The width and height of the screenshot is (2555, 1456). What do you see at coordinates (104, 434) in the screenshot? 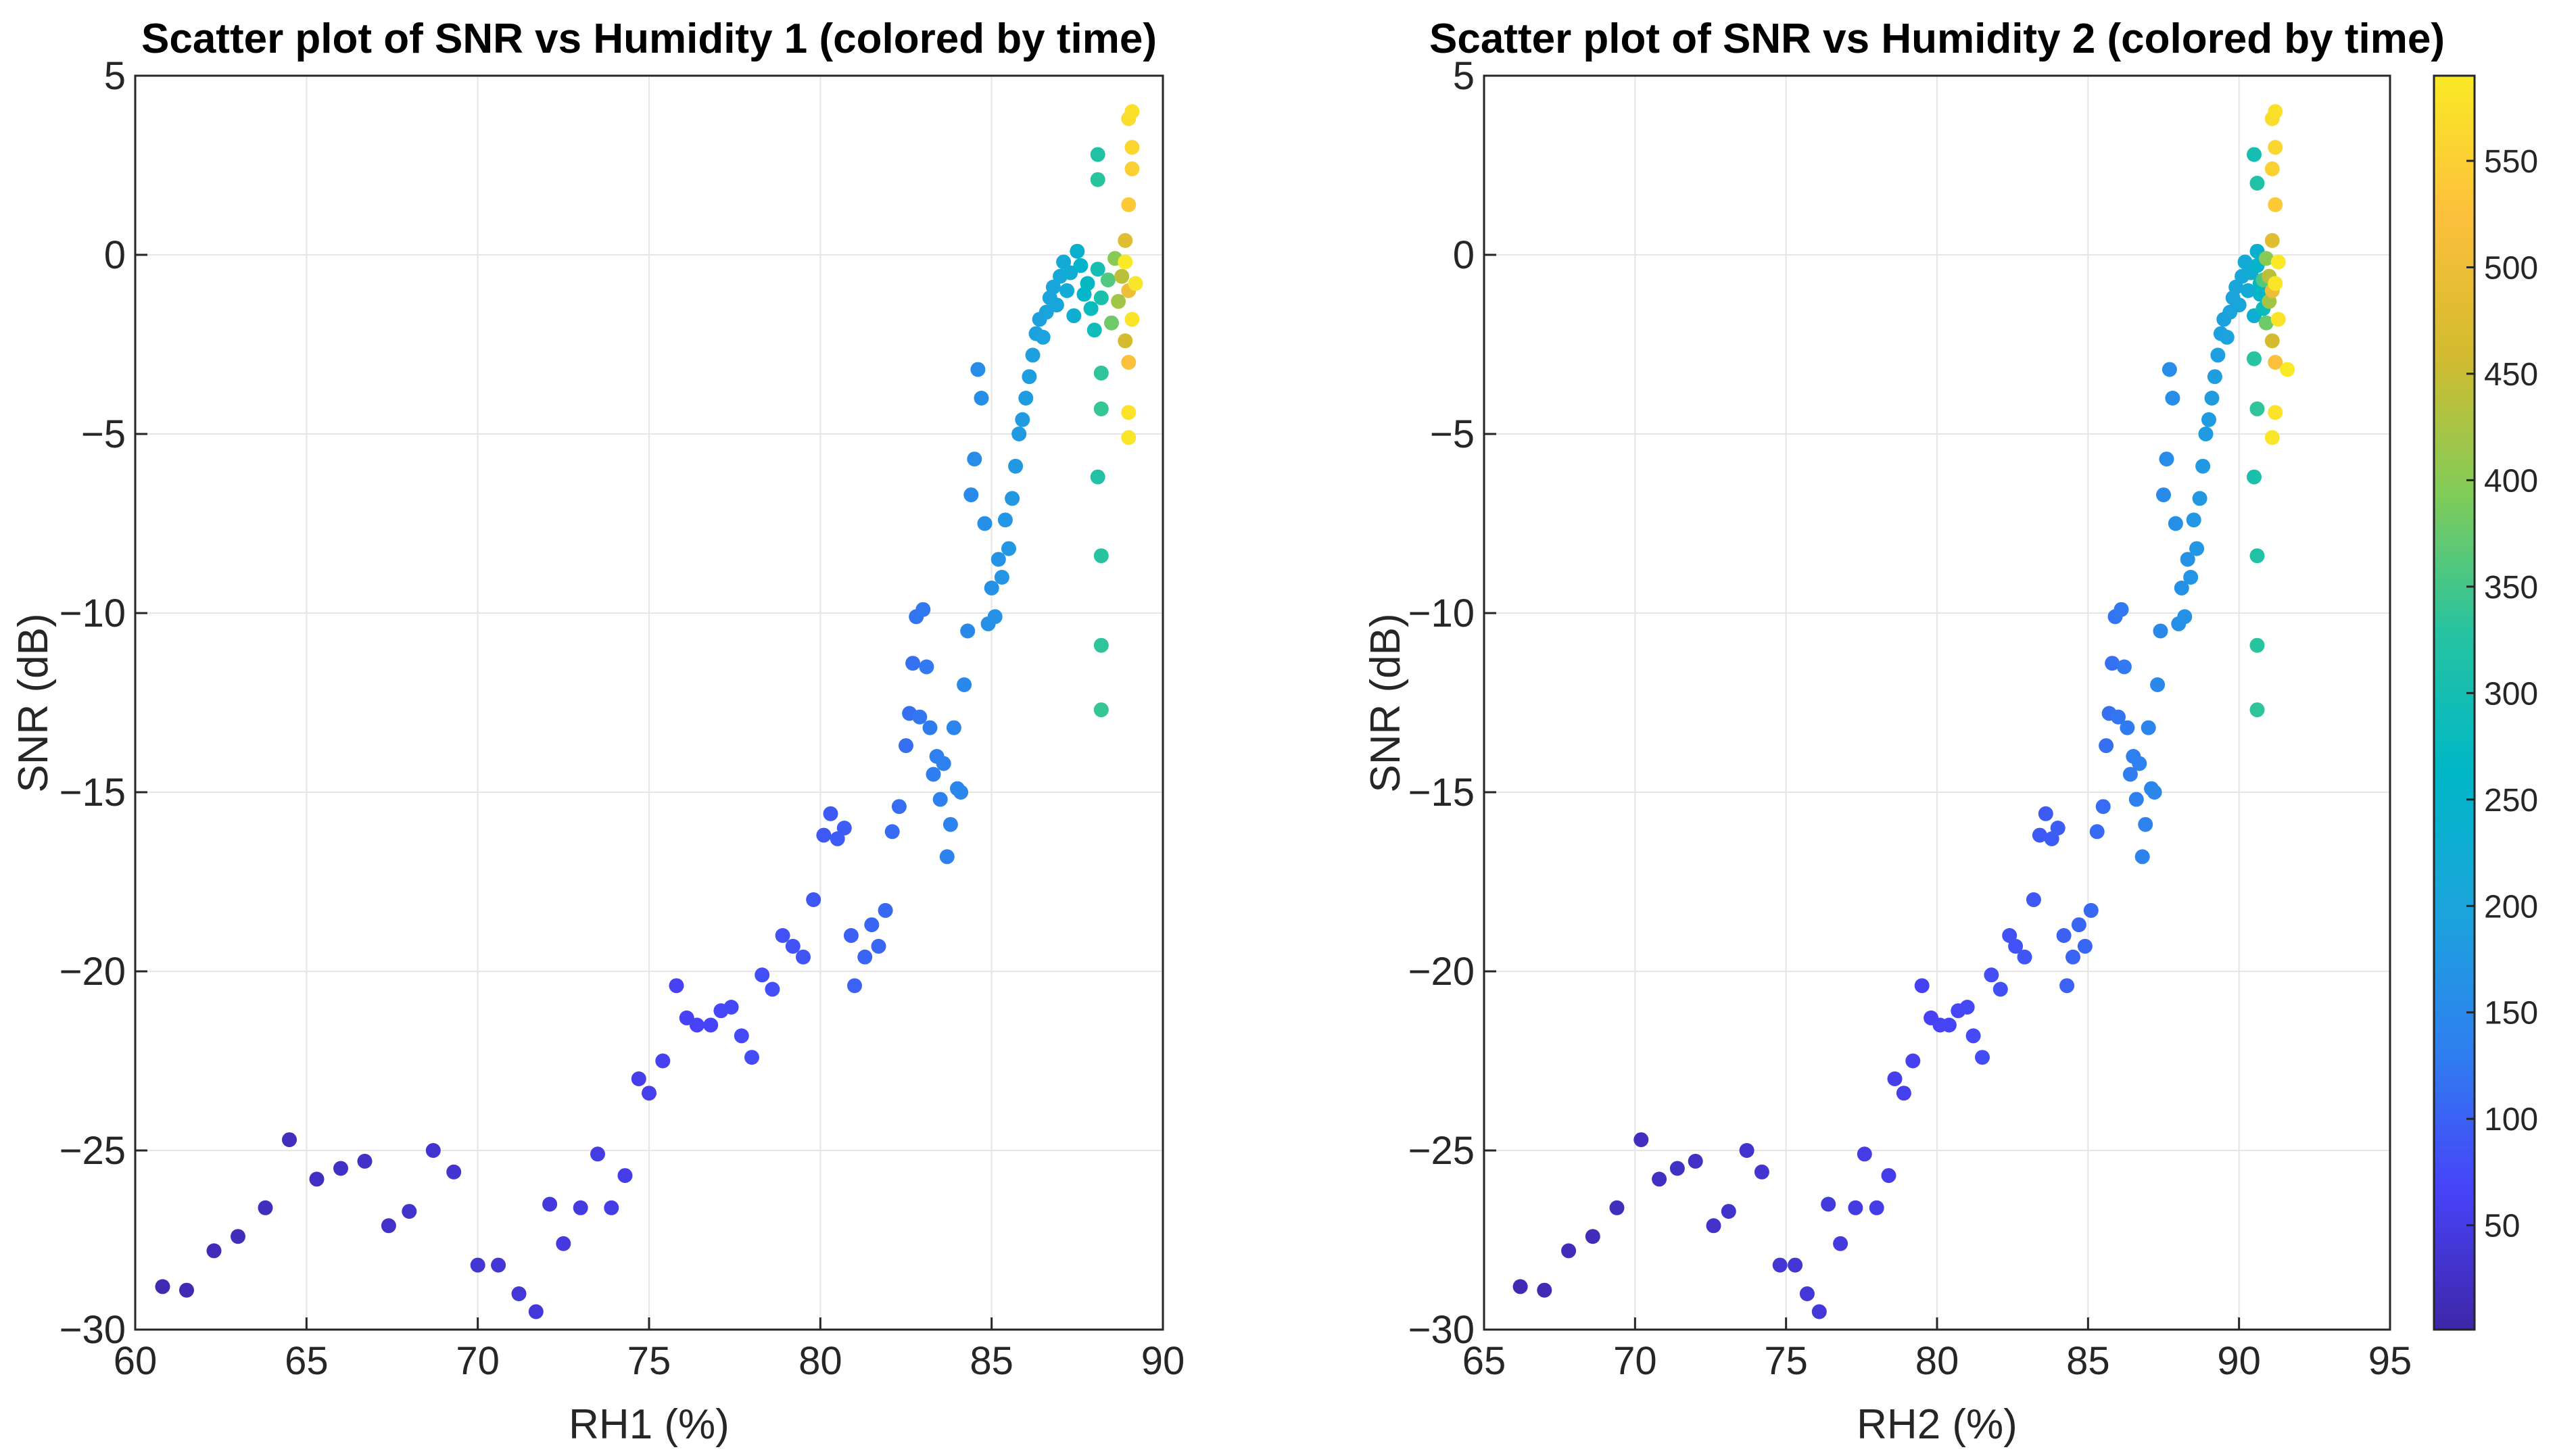
I see `y-tick-label: −5` at bounding box center [104, 434].